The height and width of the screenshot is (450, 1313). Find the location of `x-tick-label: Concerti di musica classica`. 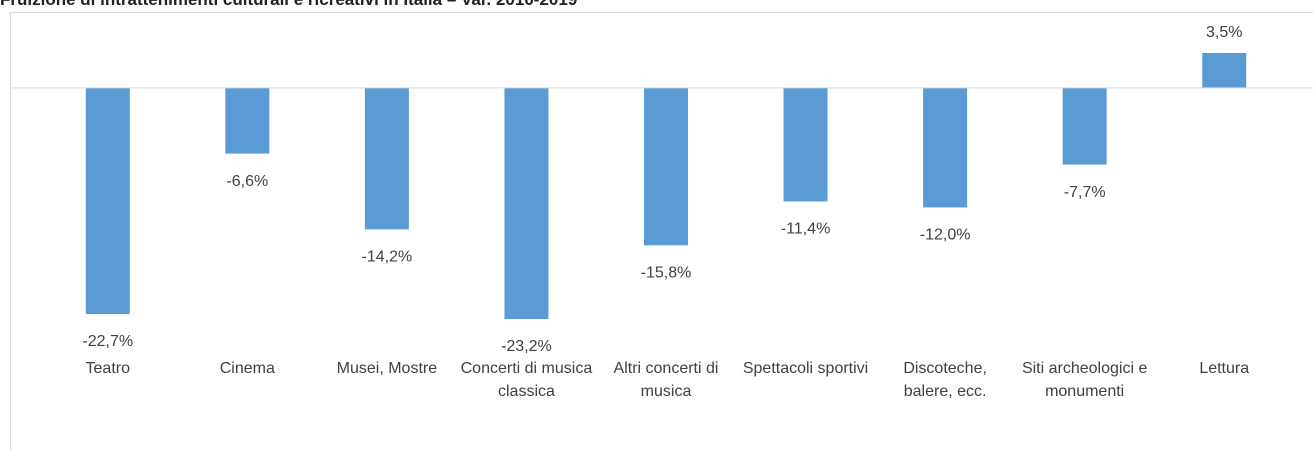

x-tick-label: Concerti di musica classica is located at coordinates (526, 380).